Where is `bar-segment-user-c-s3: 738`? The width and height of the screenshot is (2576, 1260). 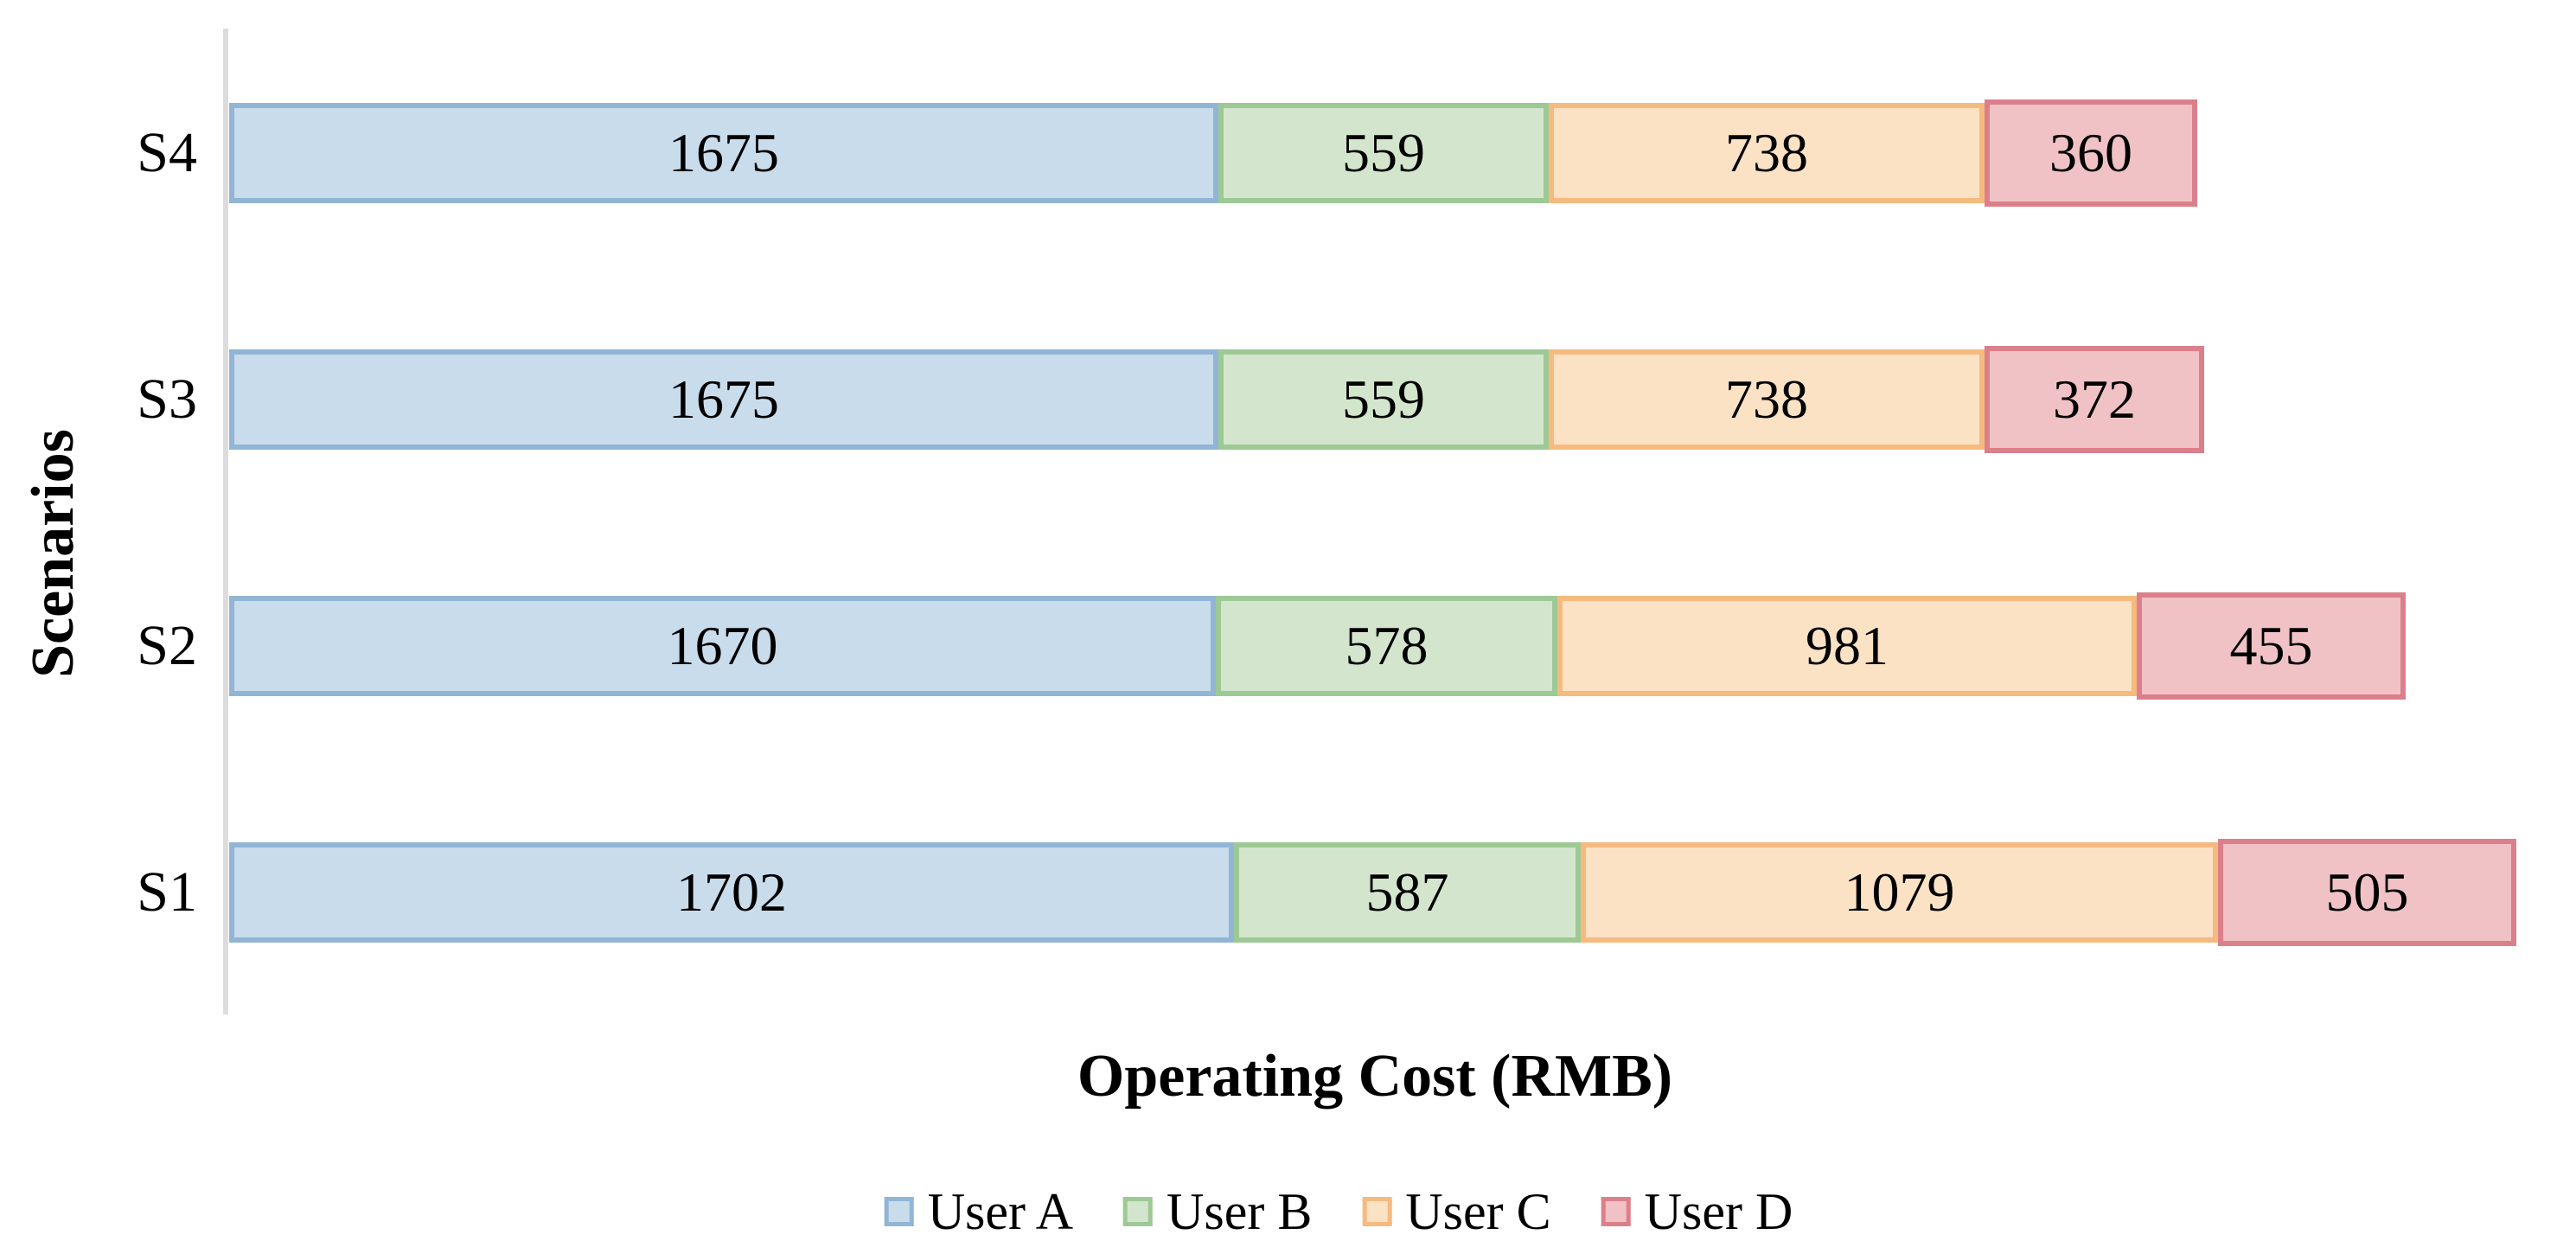 bar-segment-user-c-s3: 738 is located at coordinates (1767, 400).